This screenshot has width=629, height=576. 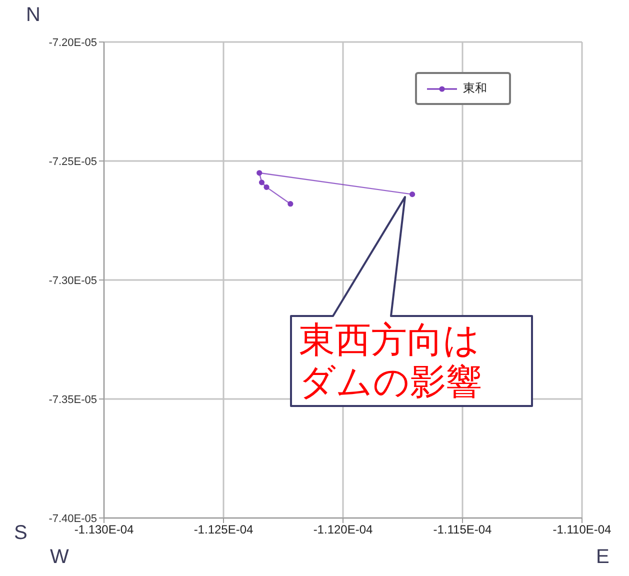 I want to click on text: W, so click(x=59, y=557).